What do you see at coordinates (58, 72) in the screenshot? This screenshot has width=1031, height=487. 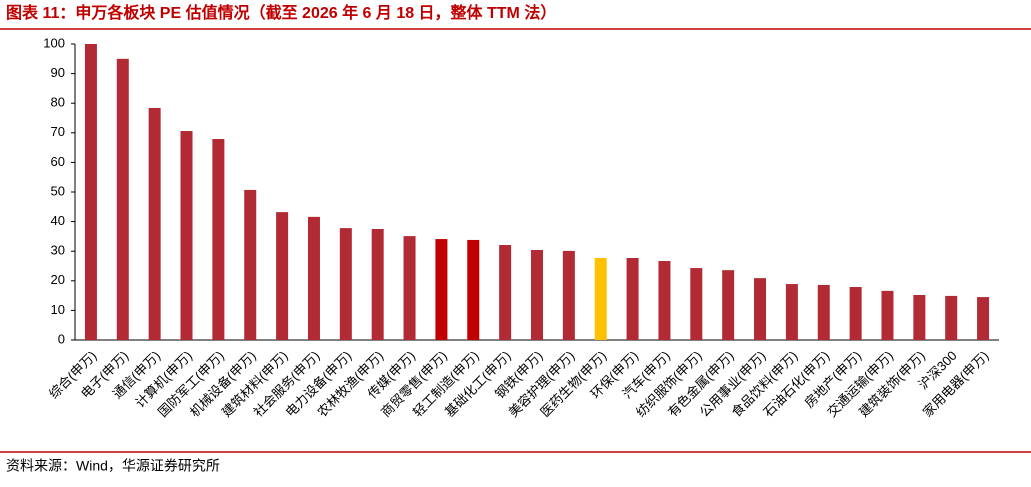 I see `y-tick-label: 90` at bounding box center [58, 72].